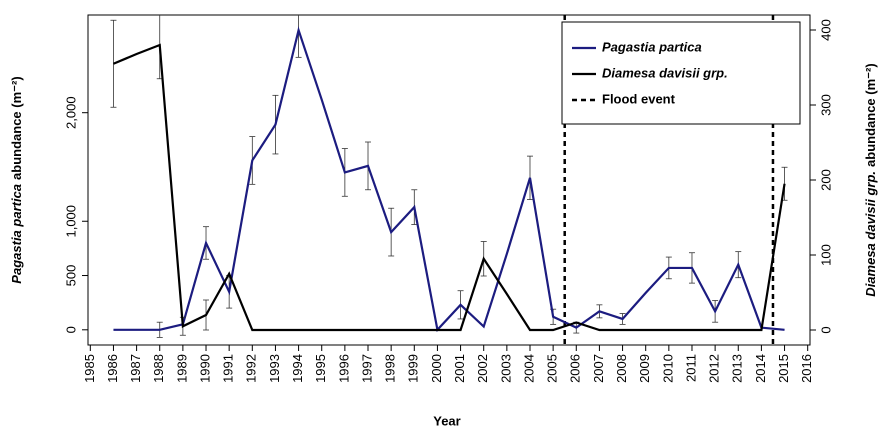 This screenshot has width=885, height=435. I want to click on x-tick-label: 2015, so click(783, 368).